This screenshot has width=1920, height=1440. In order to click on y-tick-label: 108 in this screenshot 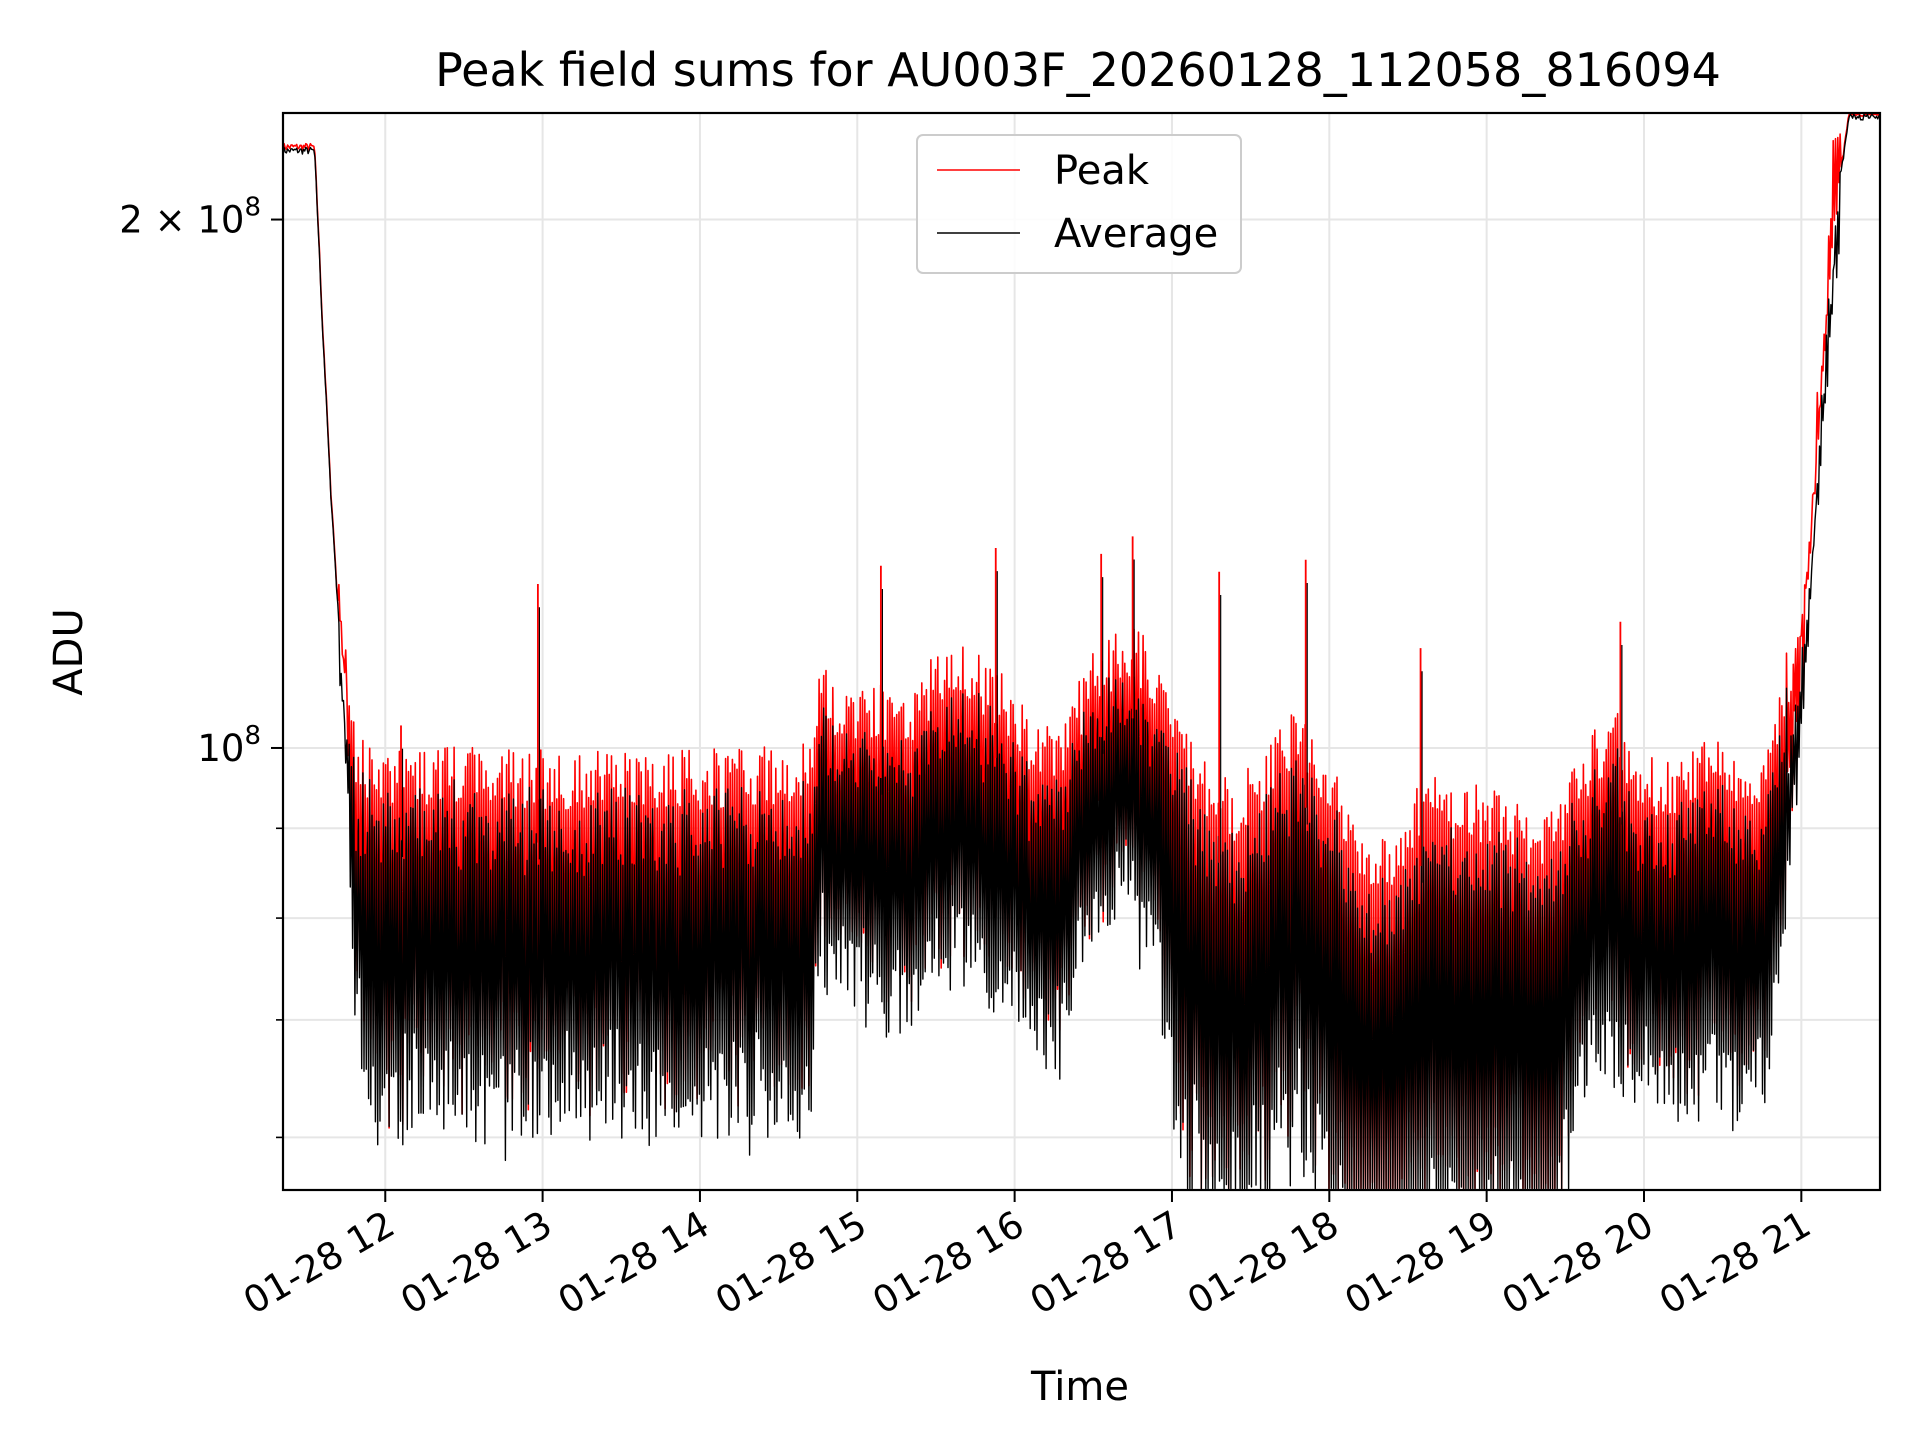, I will do `click(229, 745)`.